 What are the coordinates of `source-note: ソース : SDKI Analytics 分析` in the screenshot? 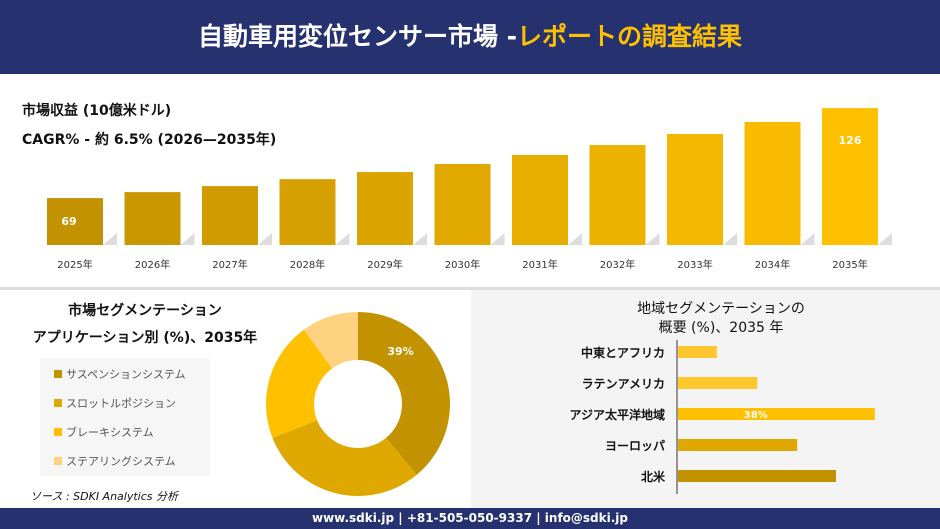 It's located at (104, 496).